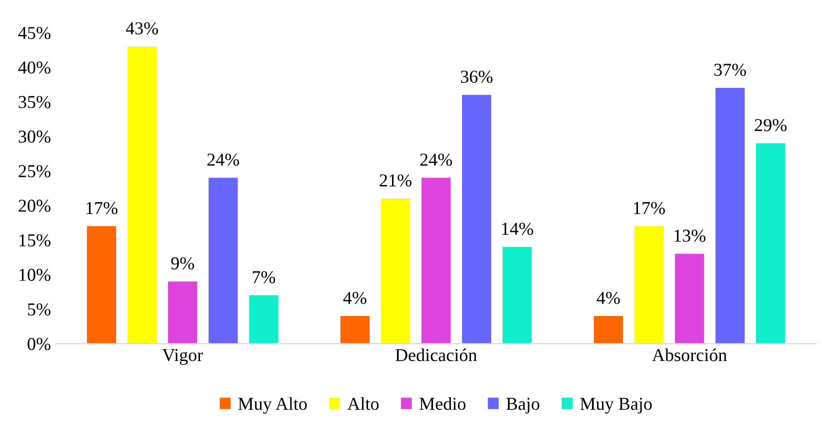 Image resolution: width=822 pixels, height=435 pixels. I want to click on y-tick-label: 15%, so click(35, 240).